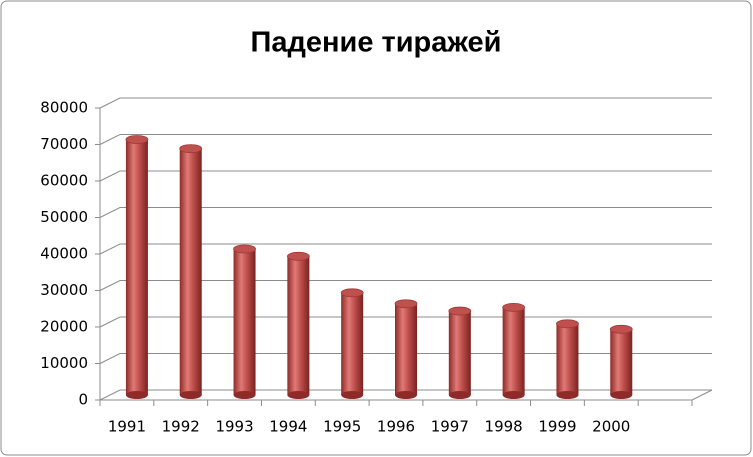 Image resolution: width=753 pixels, height=457 pixels. I want to click on y-tick-label: 80000, so click(64, 108).